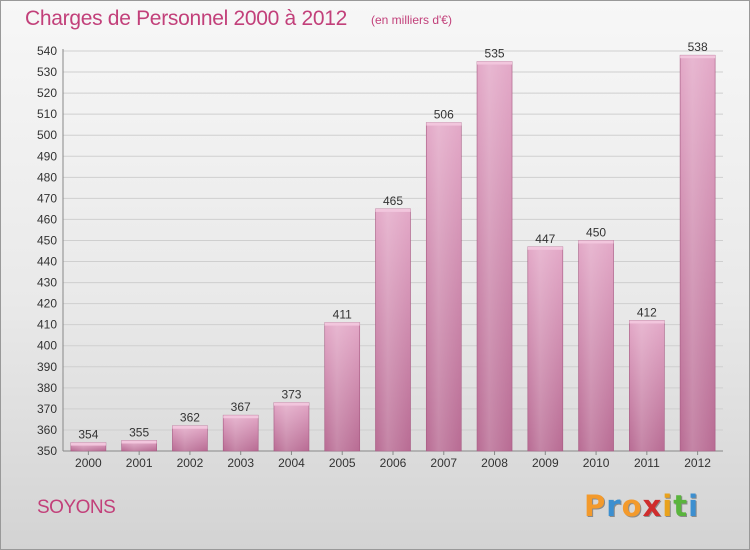 The height and width of the screenshot is (550, 750). Describe the element at coordinates (47, 304) in the screenshot. I see `y-tick-label: 420` at that location.